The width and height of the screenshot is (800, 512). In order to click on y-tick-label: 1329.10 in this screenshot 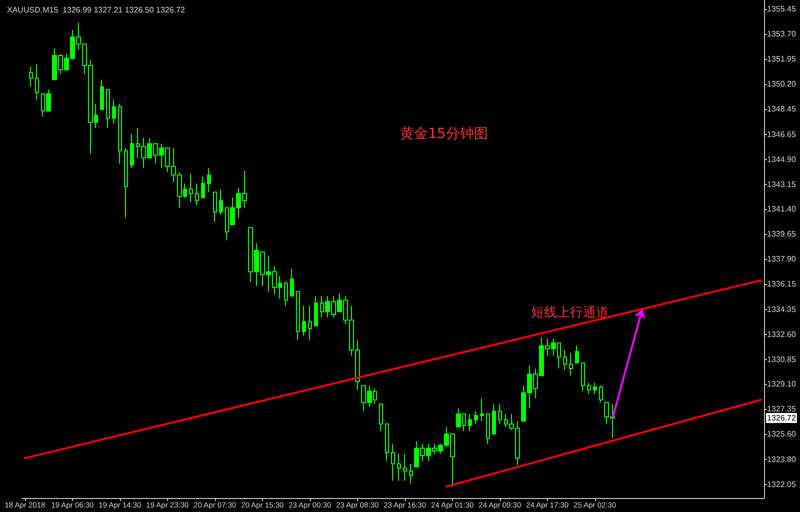, I will do `click(781, 384)`.